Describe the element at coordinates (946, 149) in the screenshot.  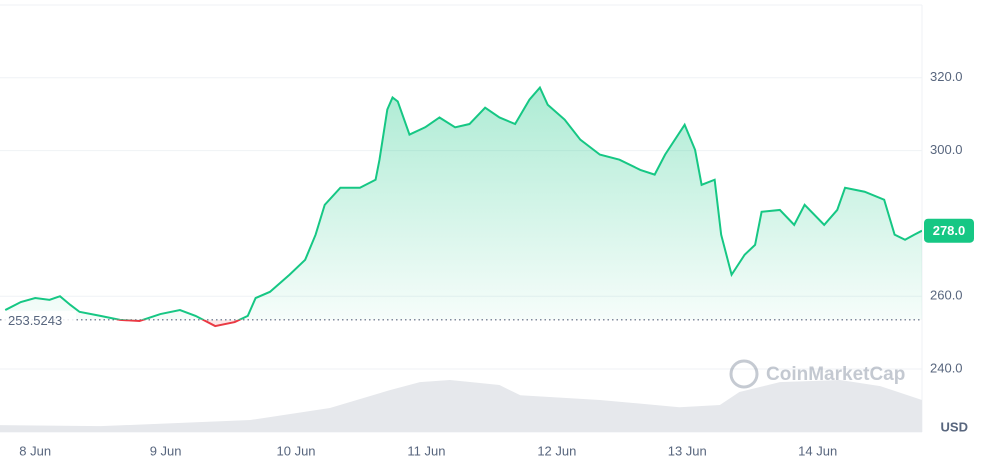
I see `y-tick-label: 300.0` at that location.